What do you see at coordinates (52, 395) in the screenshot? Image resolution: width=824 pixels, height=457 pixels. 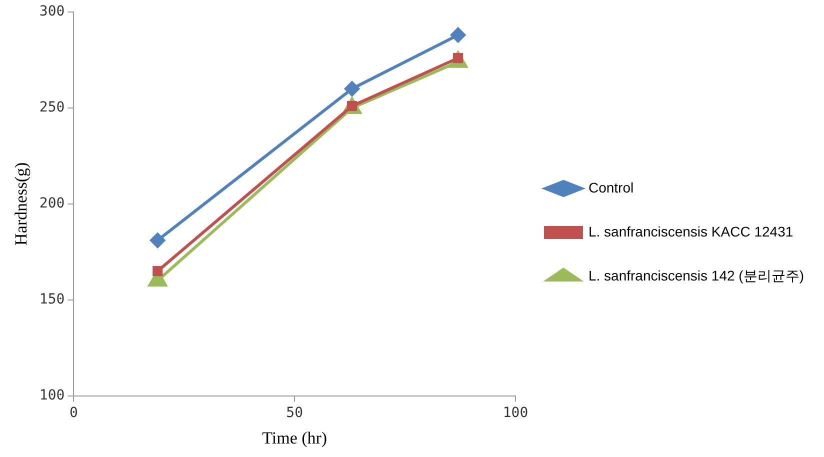 I see `y-tick-label: 100` at bounding box center [52, 395].